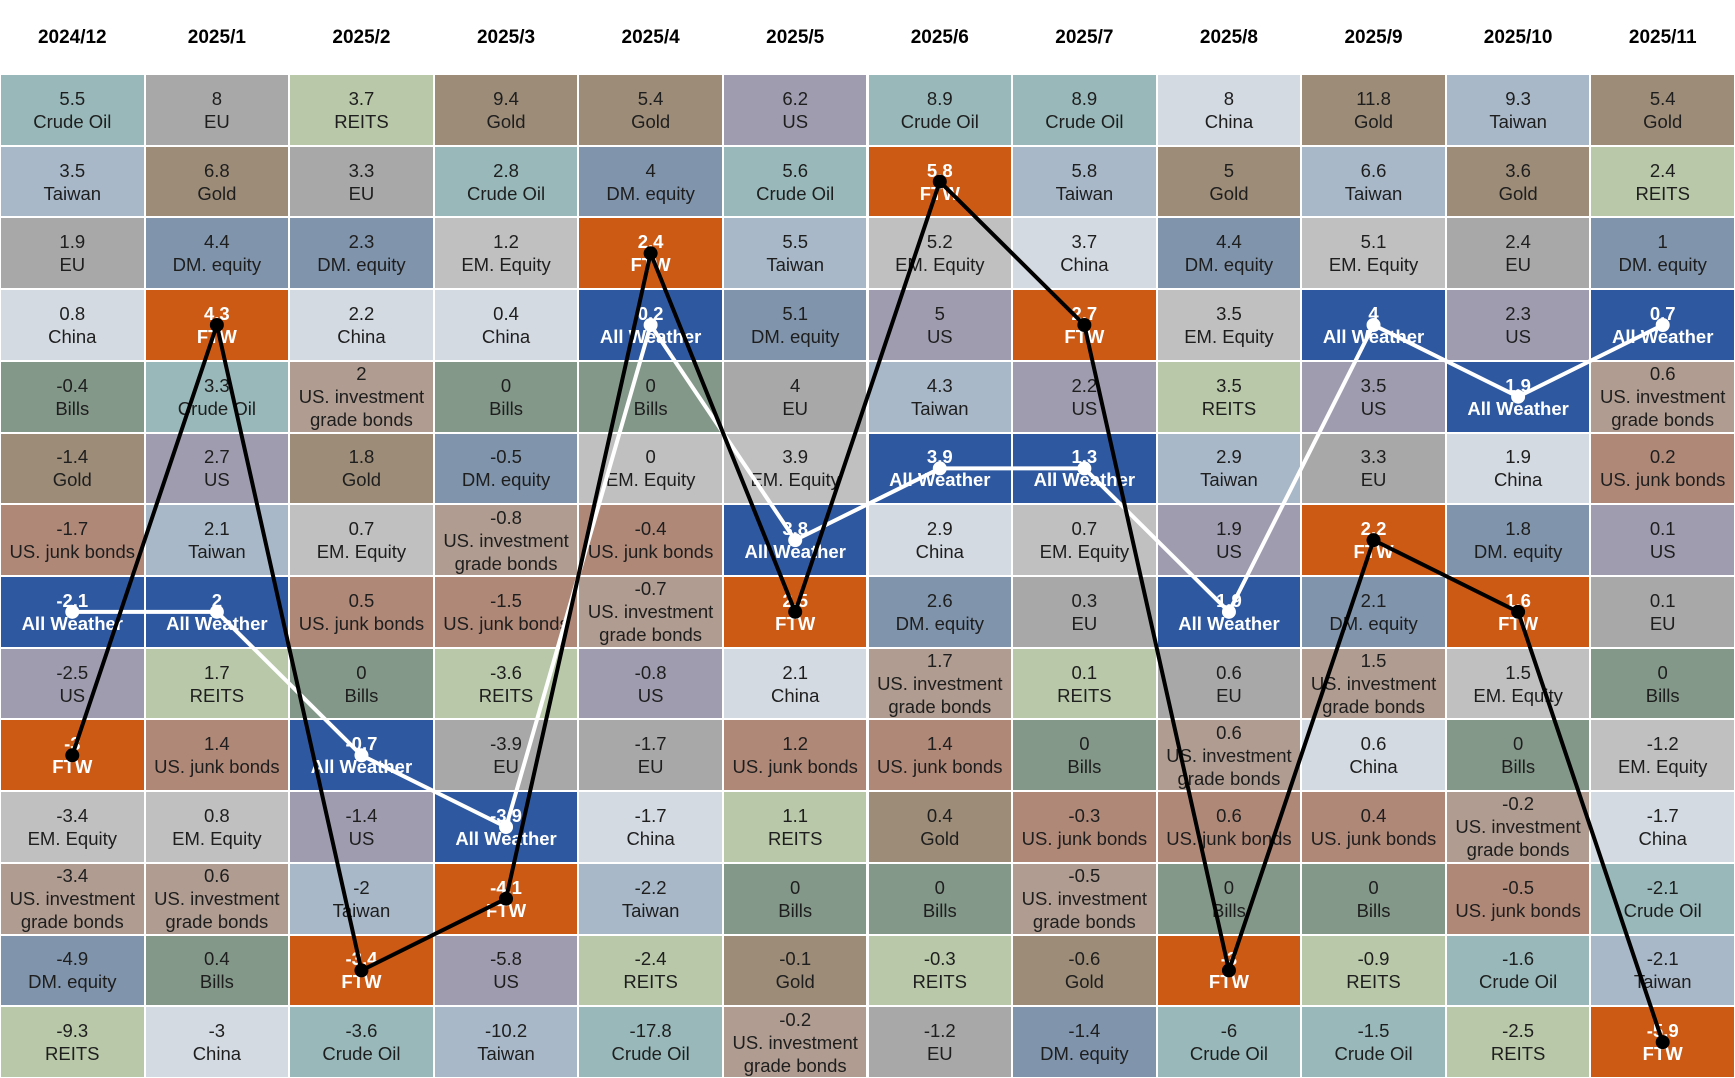  Describe the element at coordinates (1084, 970) in the screenshot. I see `cell-gold: -0.6 Gold` at that location.